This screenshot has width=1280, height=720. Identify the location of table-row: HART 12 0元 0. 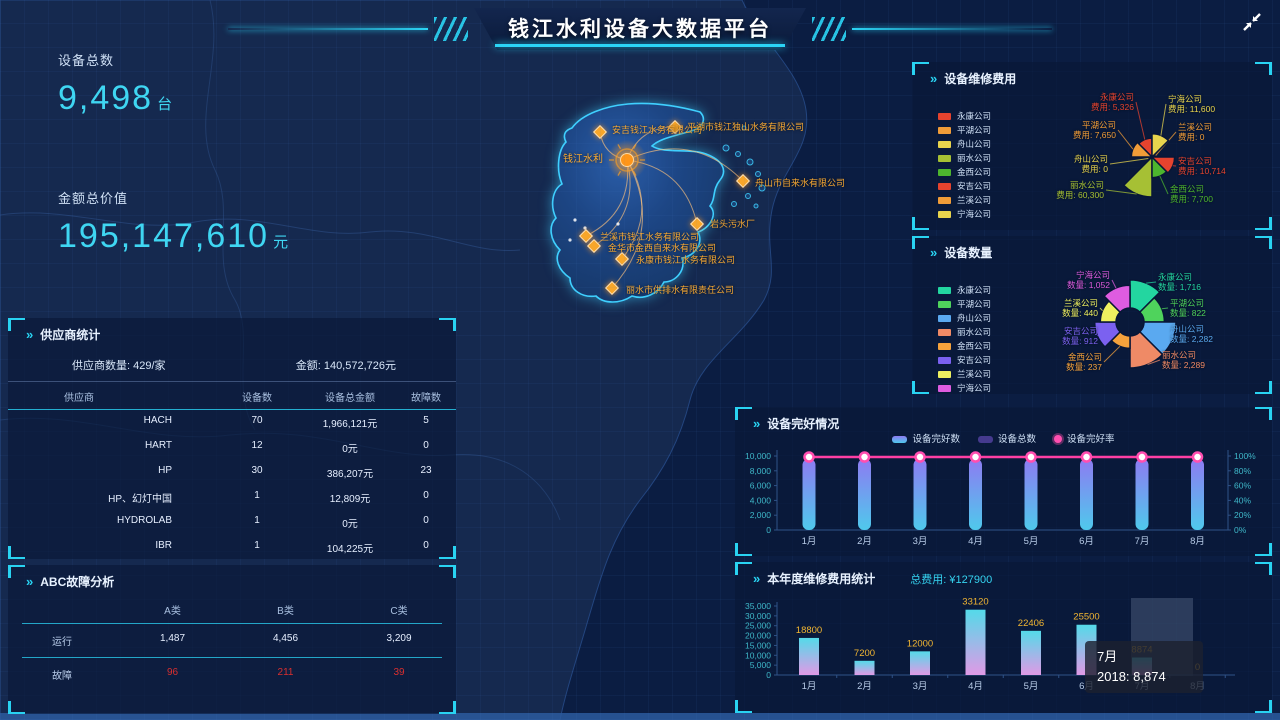
(286, 447).